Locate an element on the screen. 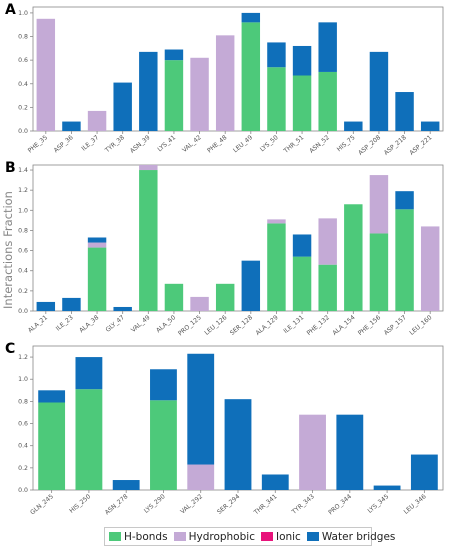 The height and width of the screenshot is (550, 449). x-tick-label: LYS_345 is located at coordinates (379, 504).